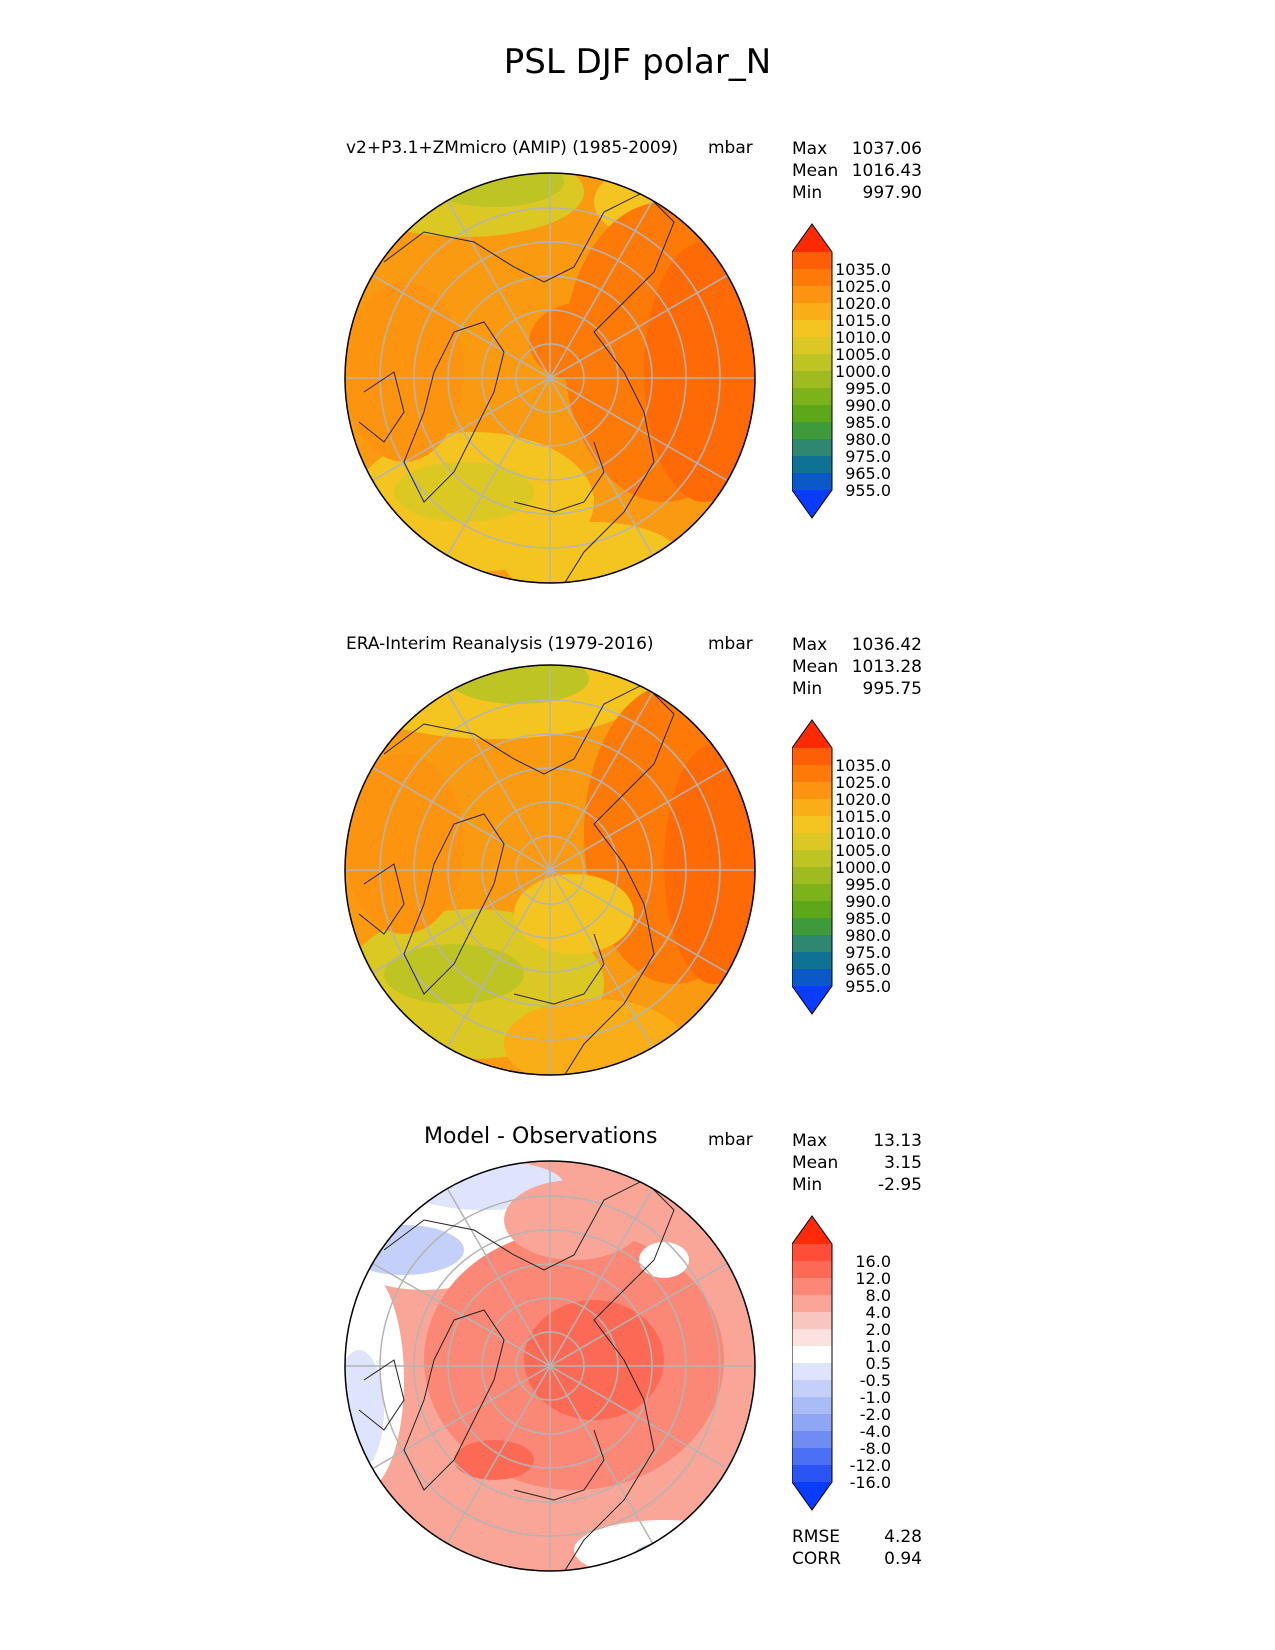  Describe the element at coordinates (875, 1448) in the screenshot. I see `colorbar-tick-label: -8.0` at that location.